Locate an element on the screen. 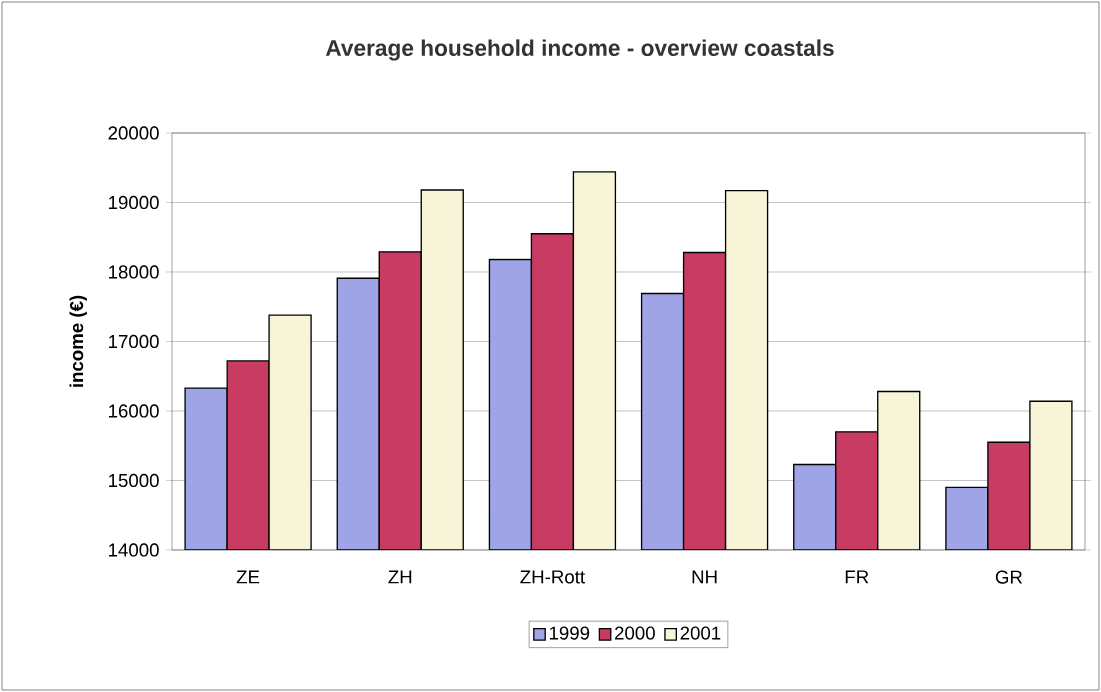  y-tick-label: 19000 is located at coordinates (134, 202).